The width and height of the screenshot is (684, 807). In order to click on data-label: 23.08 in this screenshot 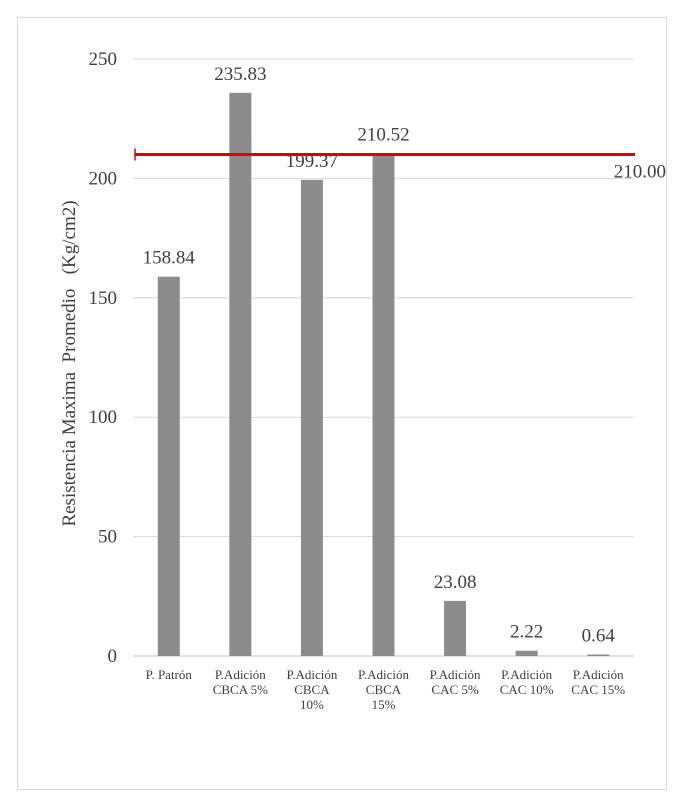, I will do `click(455, 582)`.